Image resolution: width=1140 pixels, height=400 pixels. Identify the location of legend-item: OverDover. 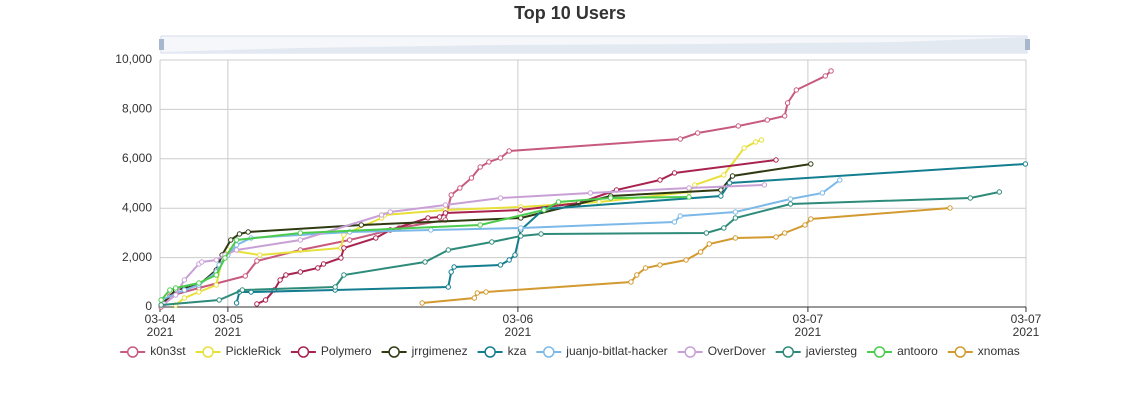
(721, 351).